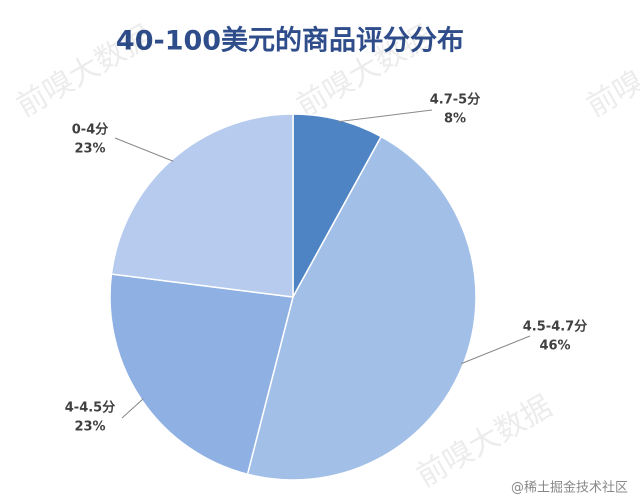 Image resolution: width=640 pixels, height=503 pixels. What do you see at coordinates (455, 119) in the screenshot?
I see `slice-value-label: 8%` at bounding box center [455, 119].